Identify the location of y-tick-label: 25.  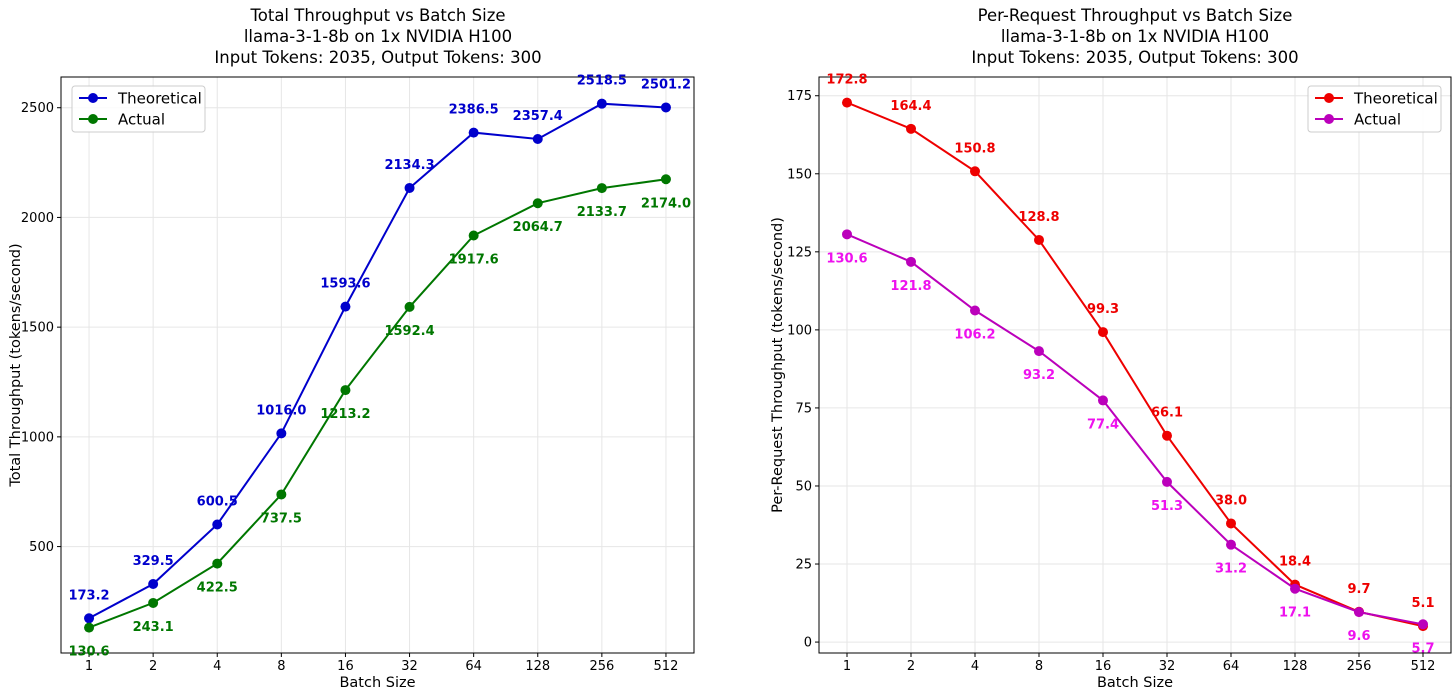
(803, 565).